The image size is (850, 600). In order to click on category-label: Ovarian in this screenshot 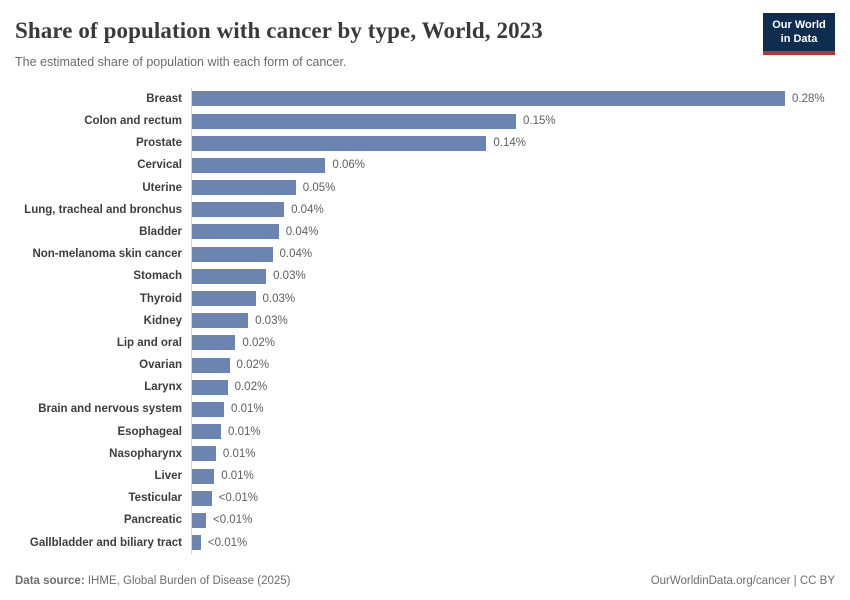, I will do `click(160, 365)`.